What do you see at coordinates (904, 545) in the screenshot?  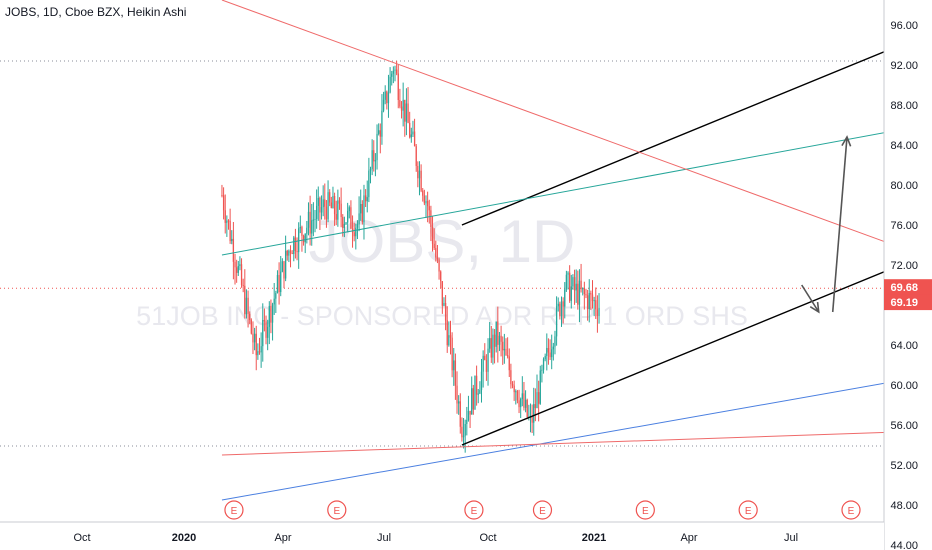 I see `y-tick-label: 44.00` at bounding box center [904, 545].